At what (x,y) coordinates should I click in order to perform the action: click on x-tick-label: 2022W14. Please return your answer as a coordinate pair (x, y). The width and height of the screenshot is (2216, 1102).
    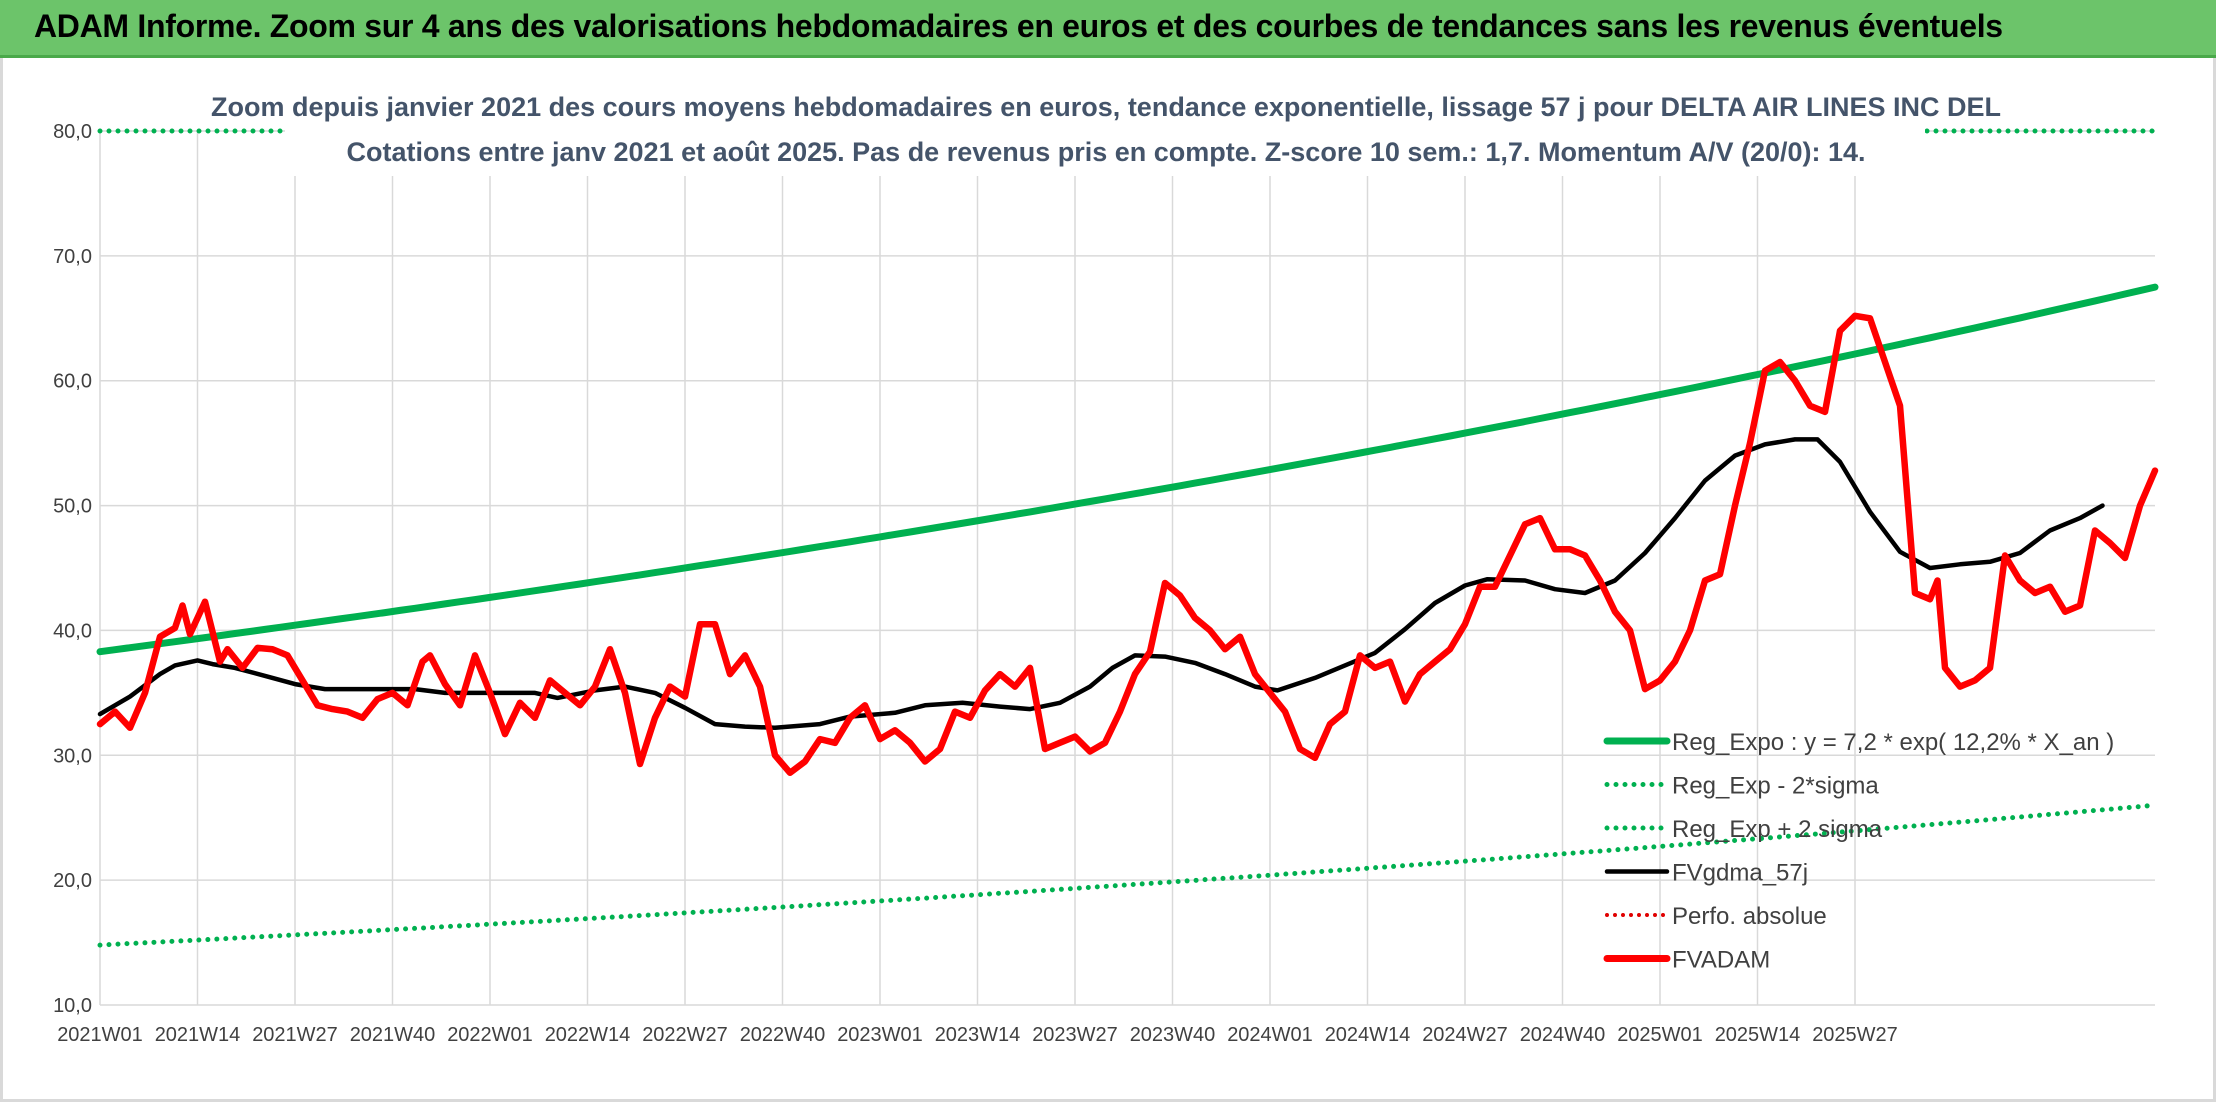
    Looking at the image, I should click on (588, 1035).